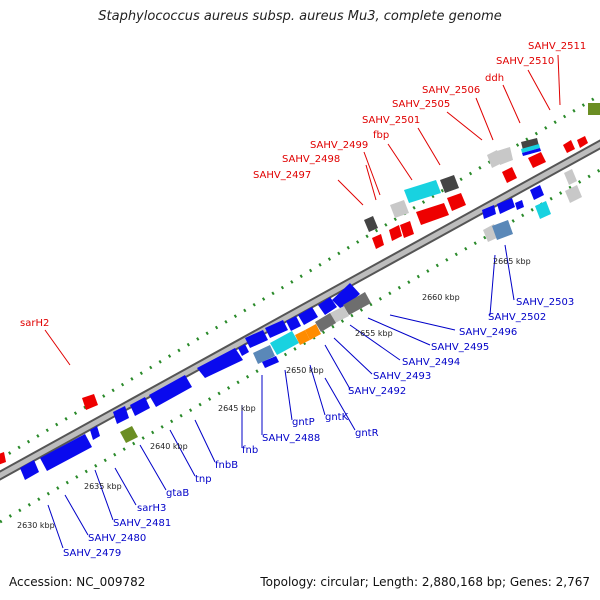 Image resolution: width=600 pixels, height=600 pixels. I want to click on gene-label: SAHV_2479, so click(92, 553).